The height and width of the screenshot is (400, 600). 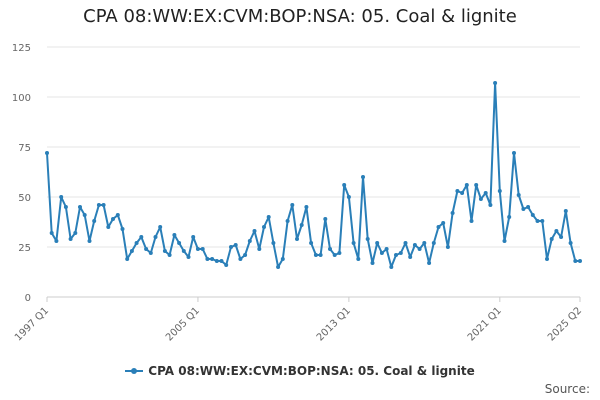 What do you see at coordinates (334, 324) in the screenshot?
I see `x-tick-label: 2013 Q1` at bounding box center [334, 324].